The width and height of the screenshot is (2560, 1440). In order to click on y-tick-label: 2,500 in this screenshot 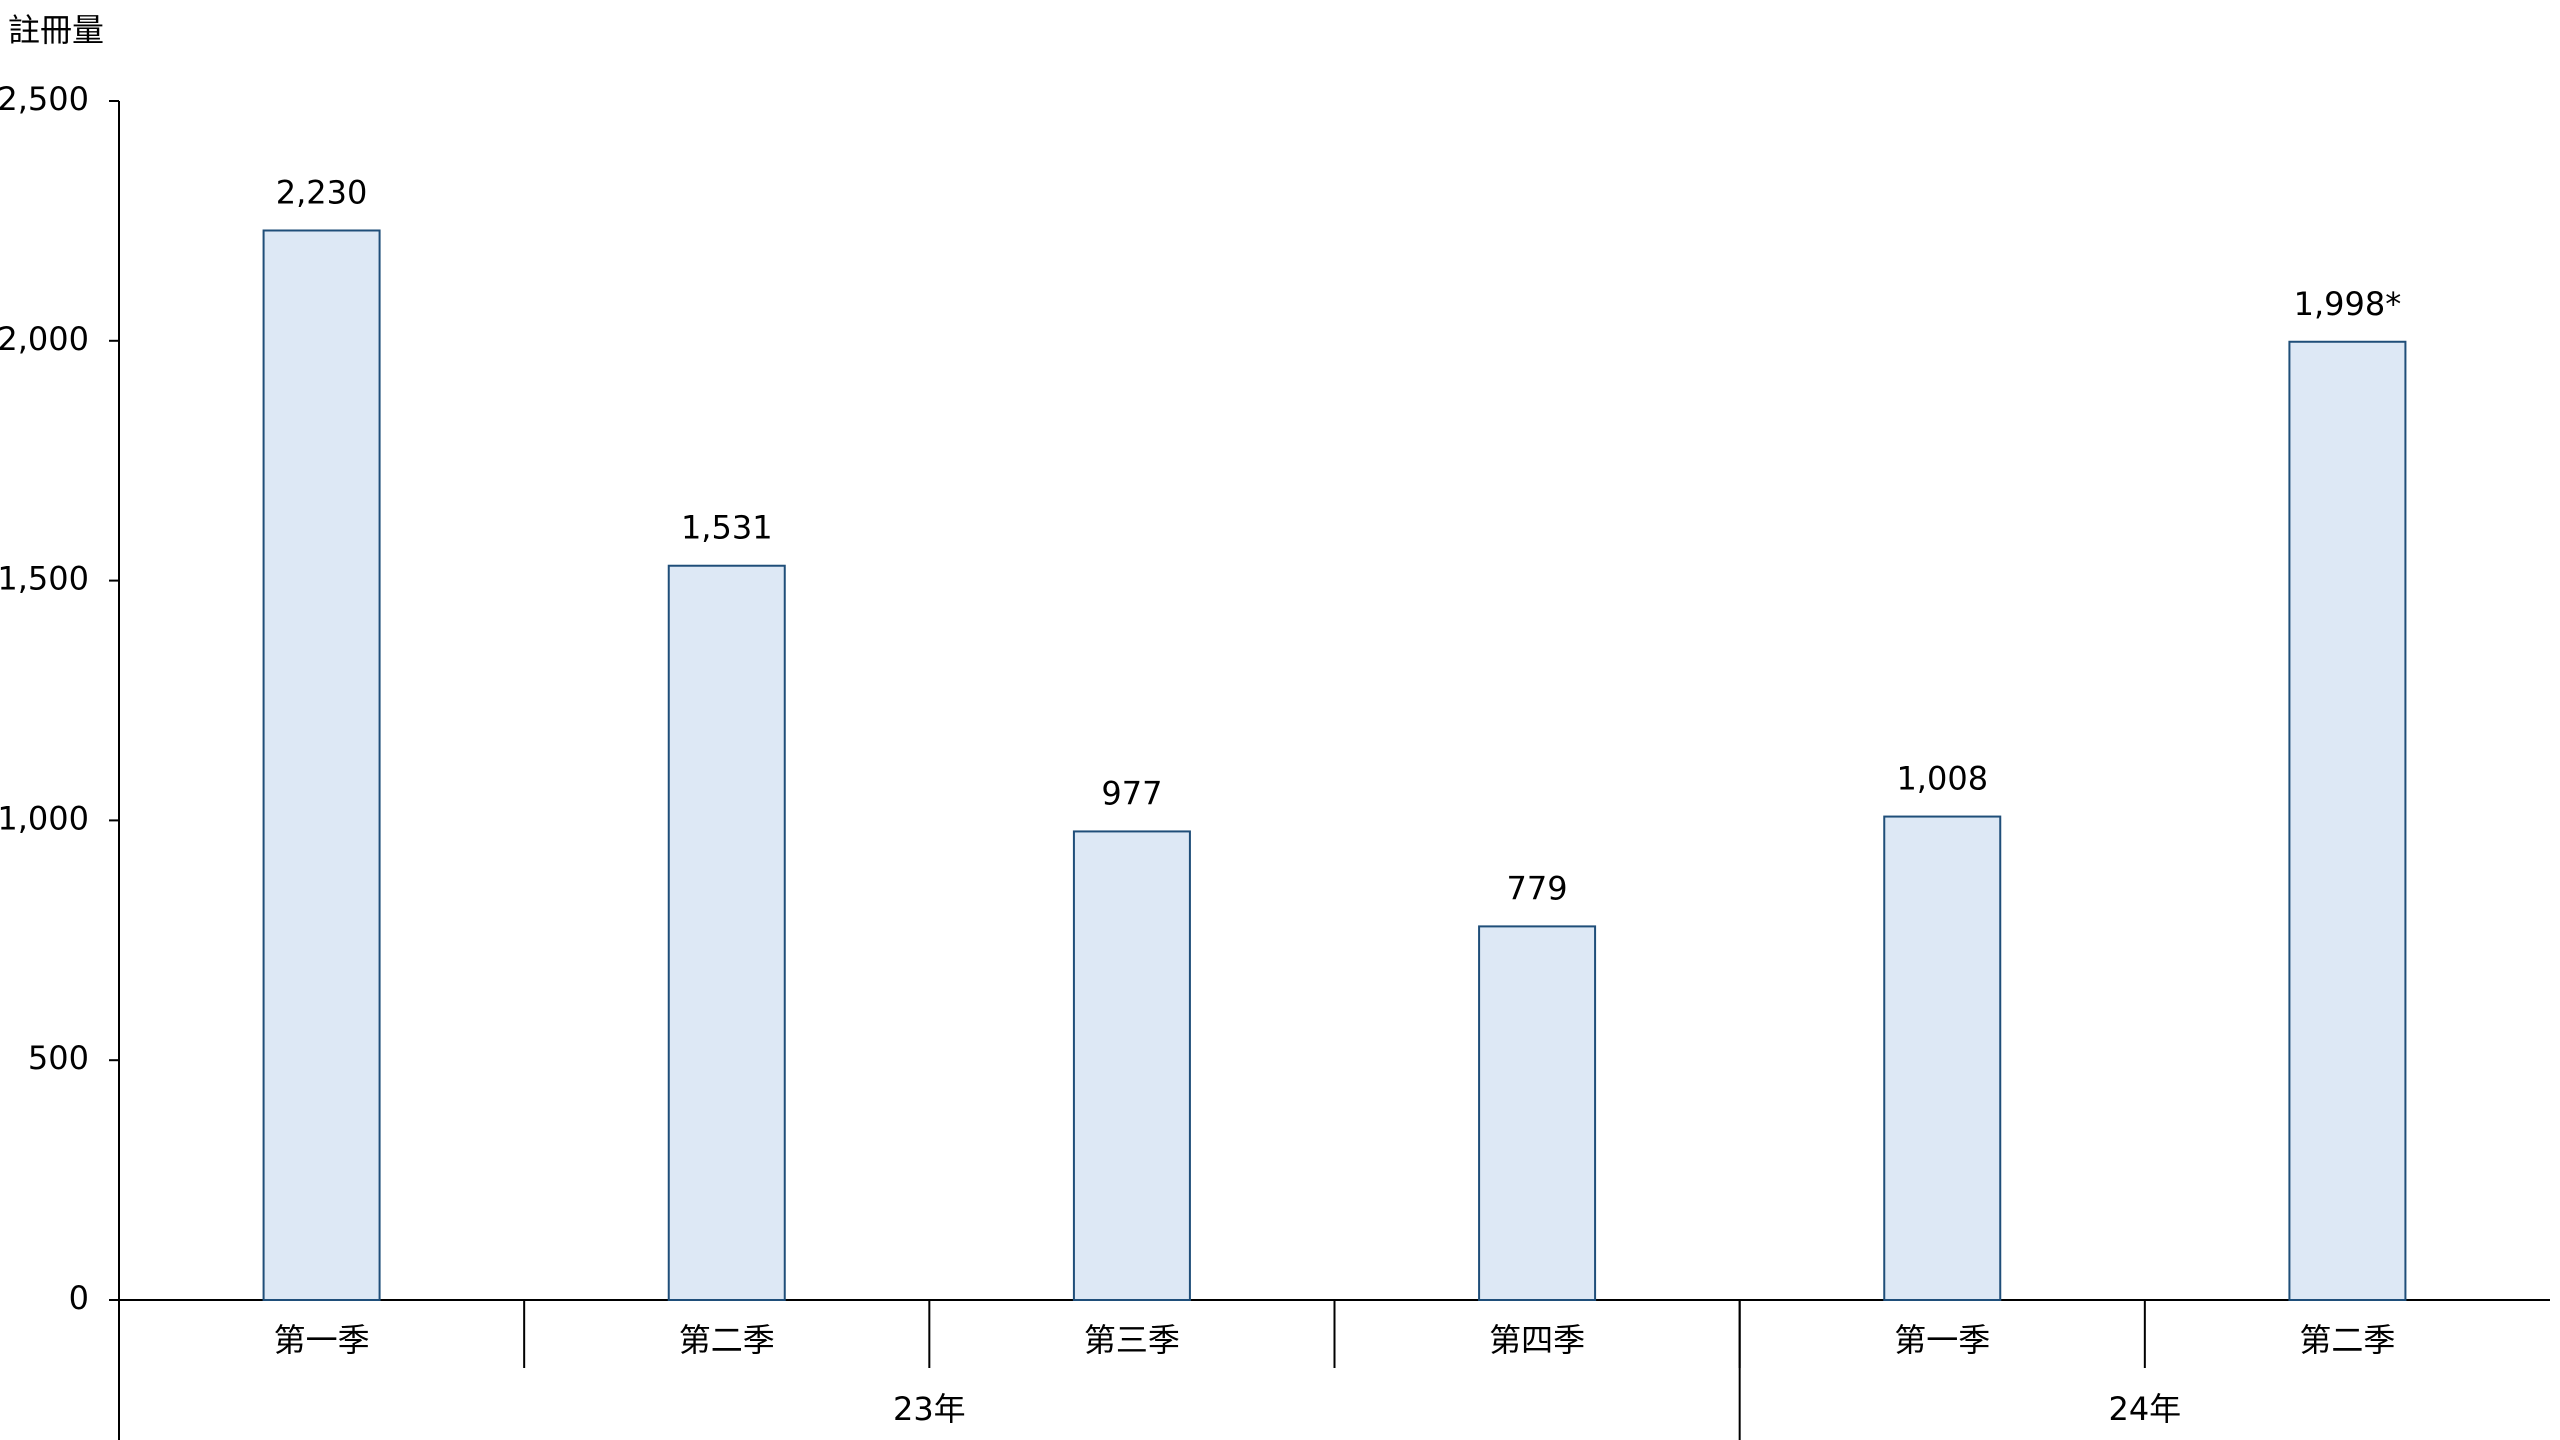, I will do `click(44, 99)`.